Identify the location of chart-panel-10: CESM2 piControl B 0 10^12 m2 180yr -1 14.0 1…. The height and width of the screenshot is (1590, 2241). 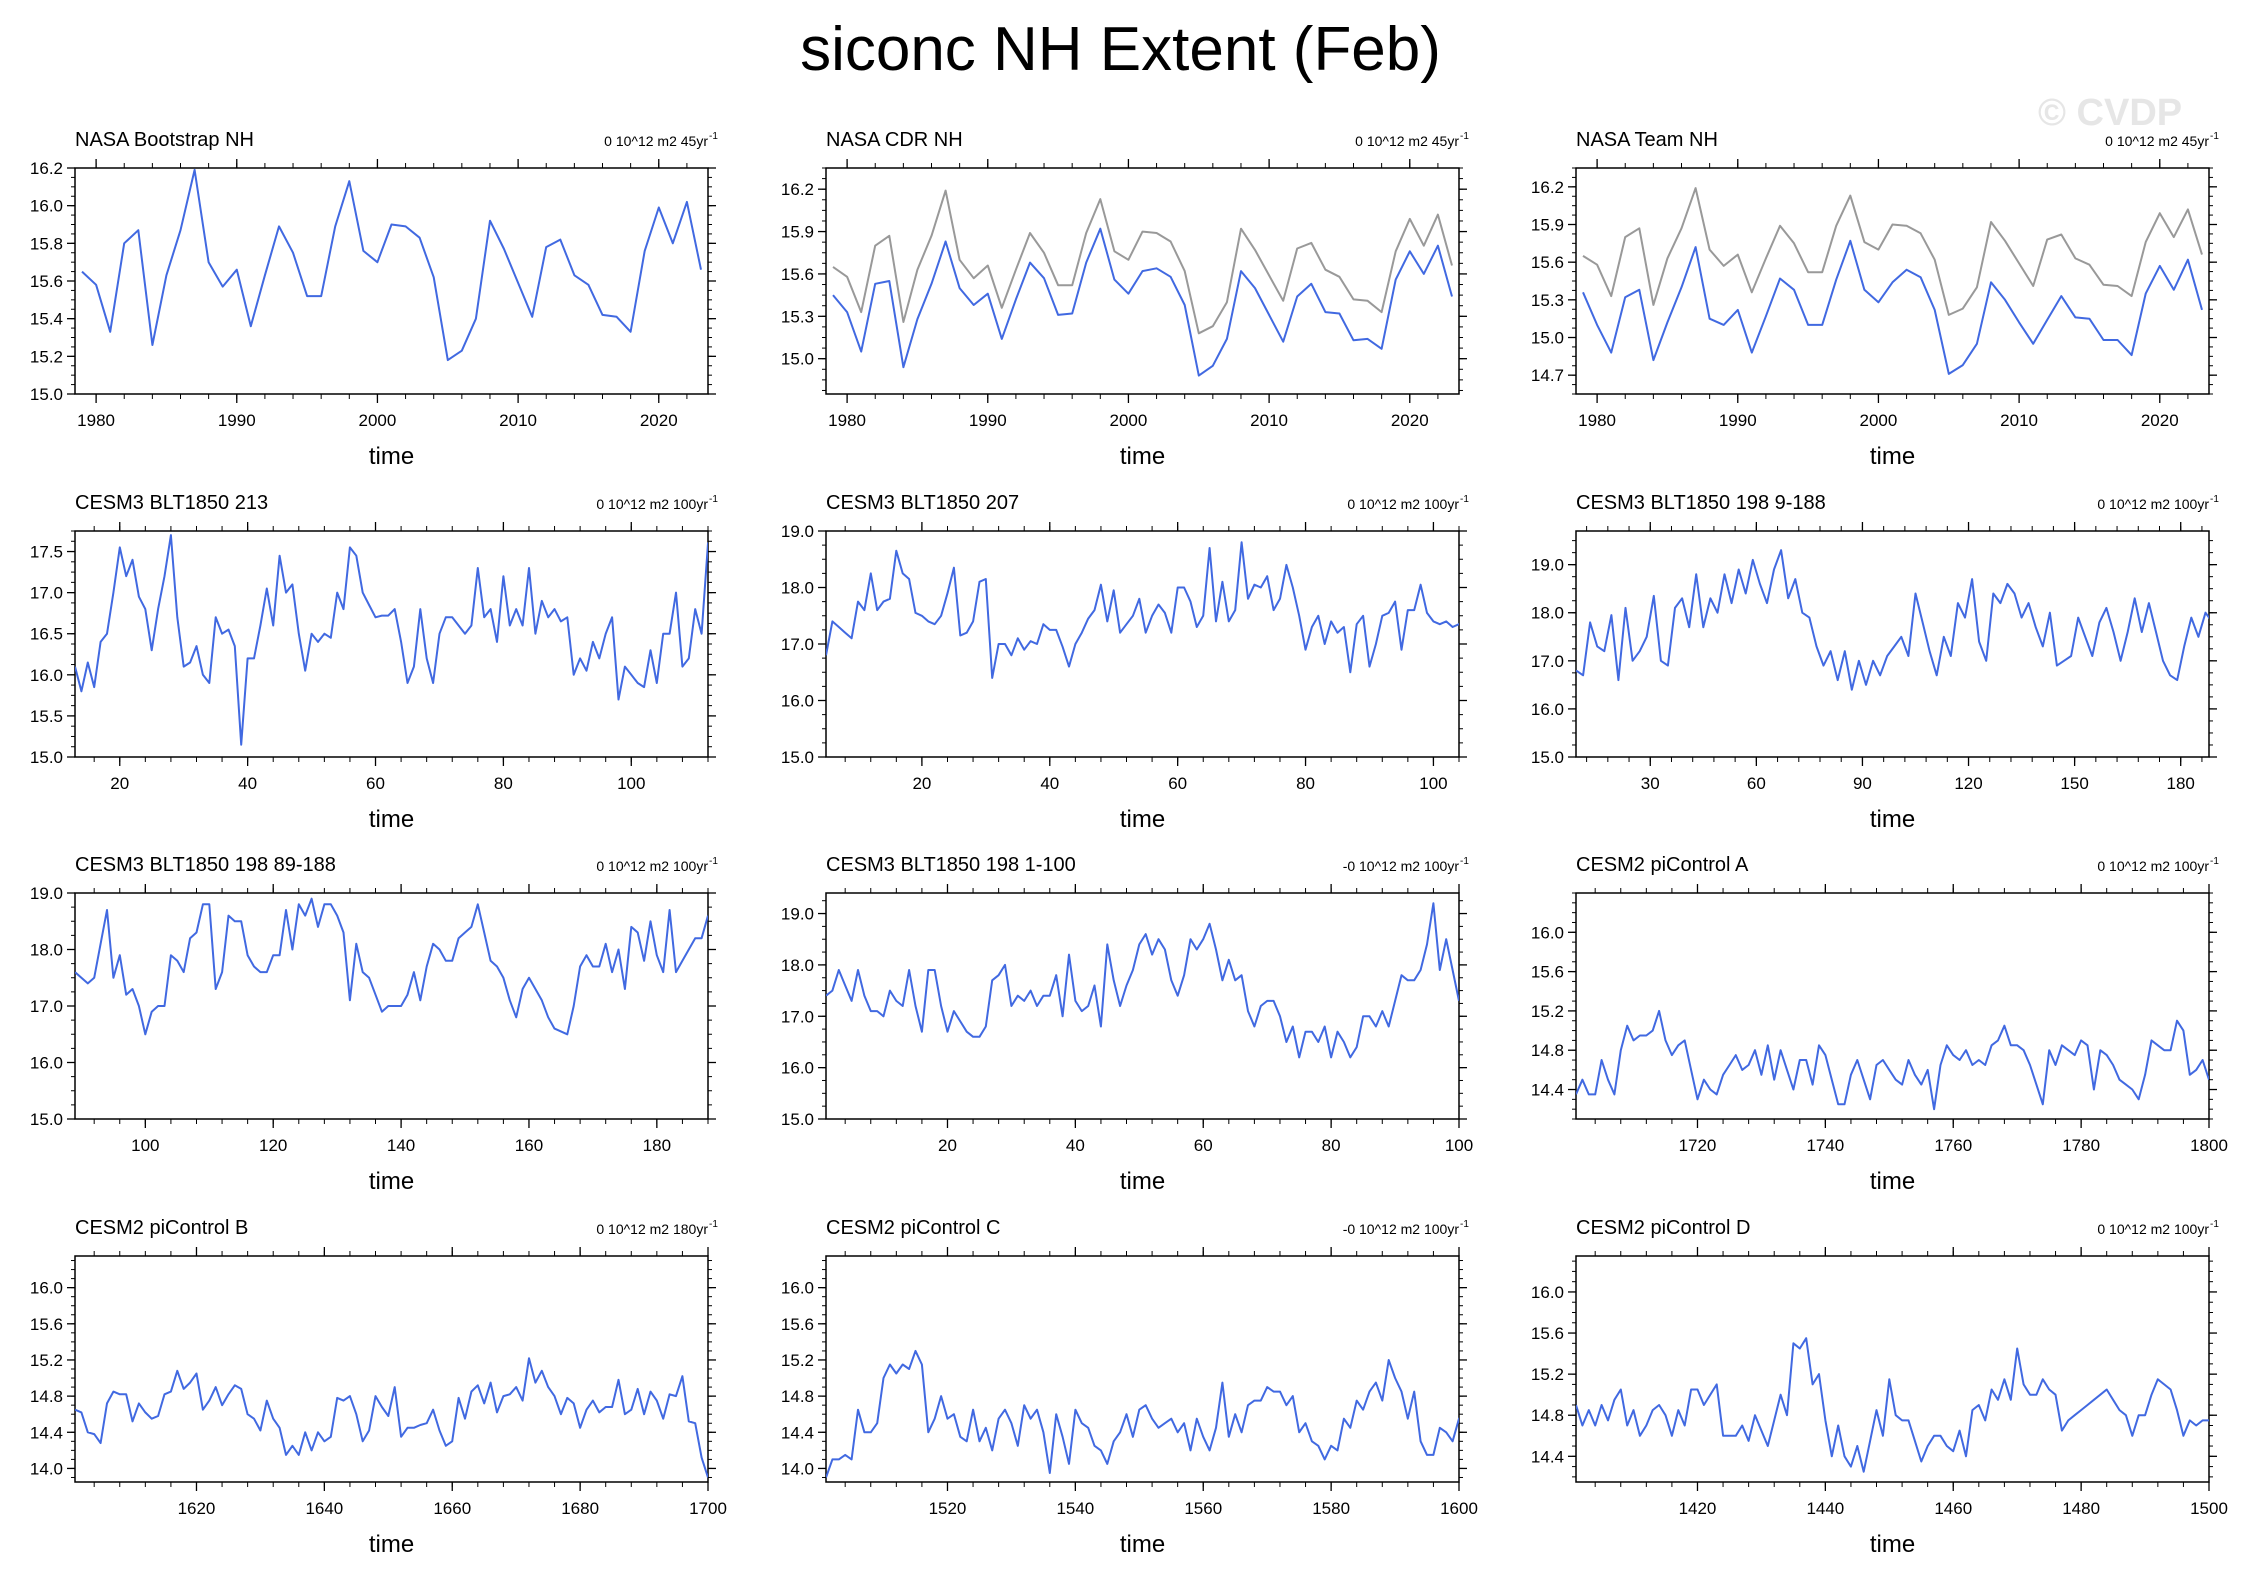
(378, 1387).